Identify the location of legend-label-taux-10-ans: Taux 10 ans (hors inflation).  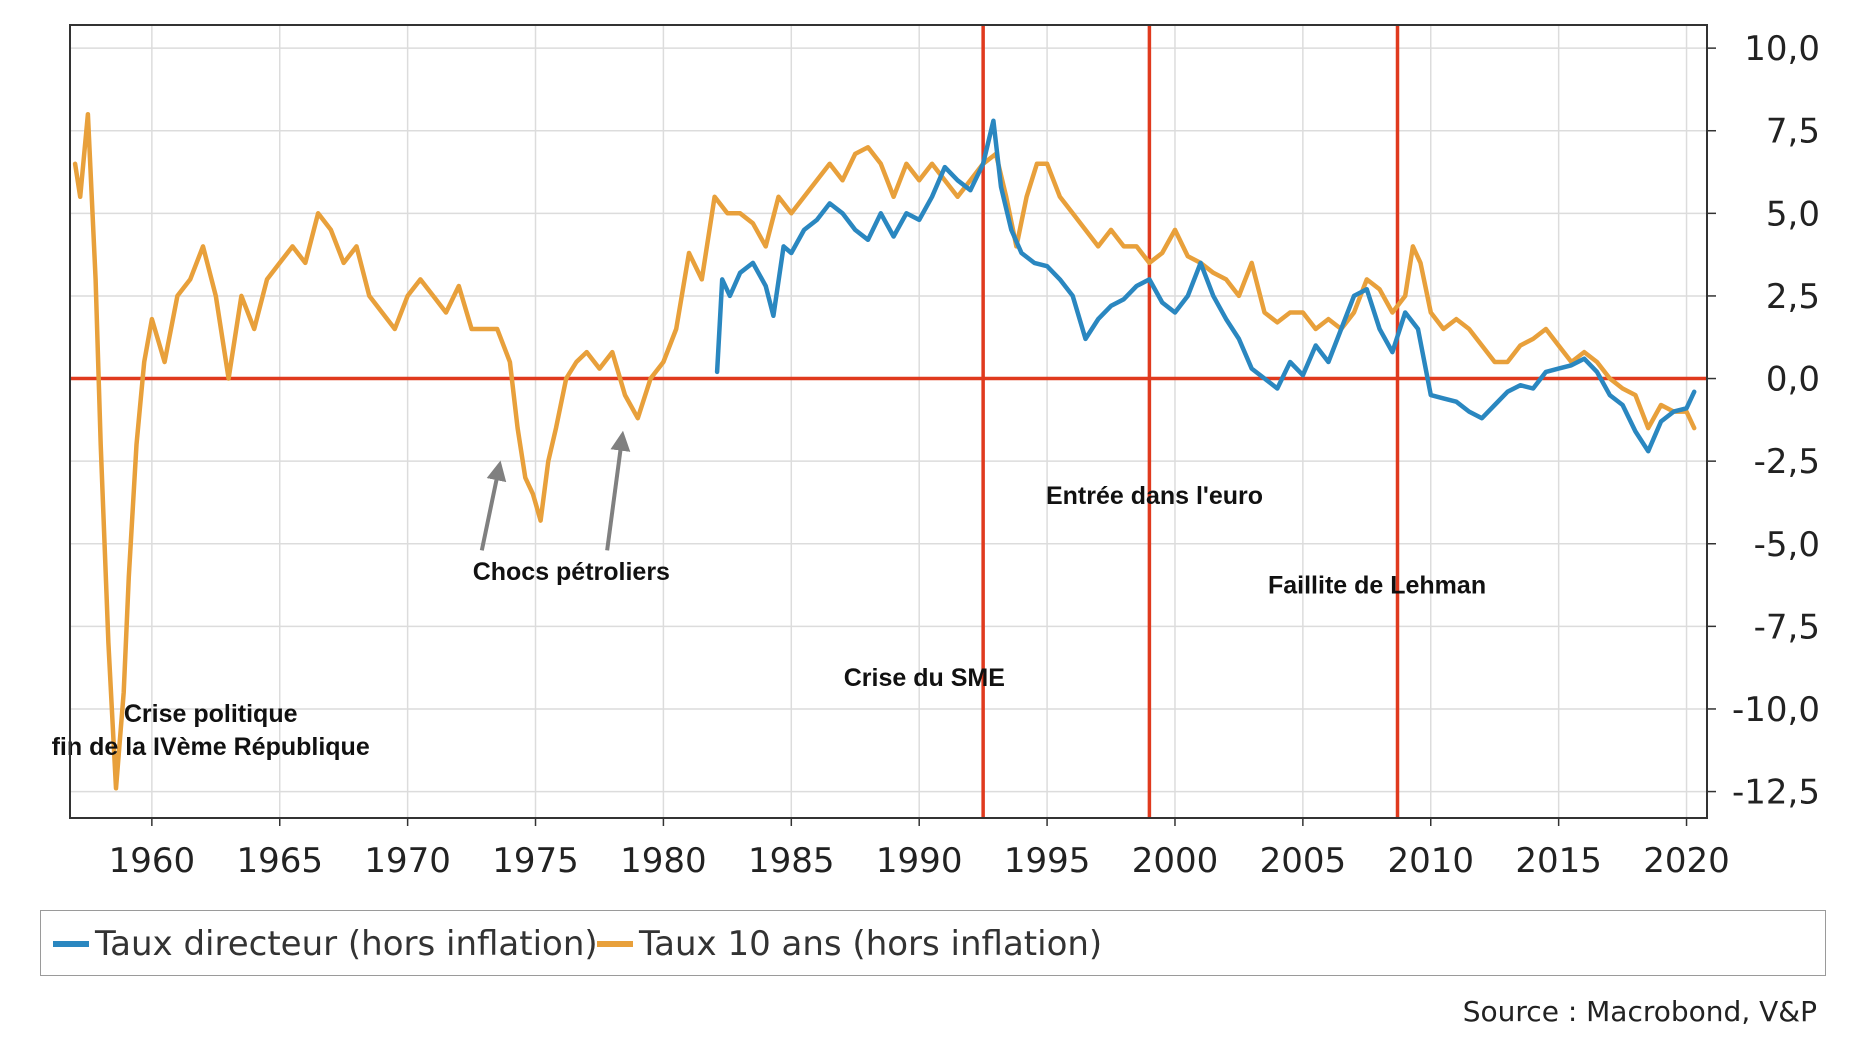
(871, 944).